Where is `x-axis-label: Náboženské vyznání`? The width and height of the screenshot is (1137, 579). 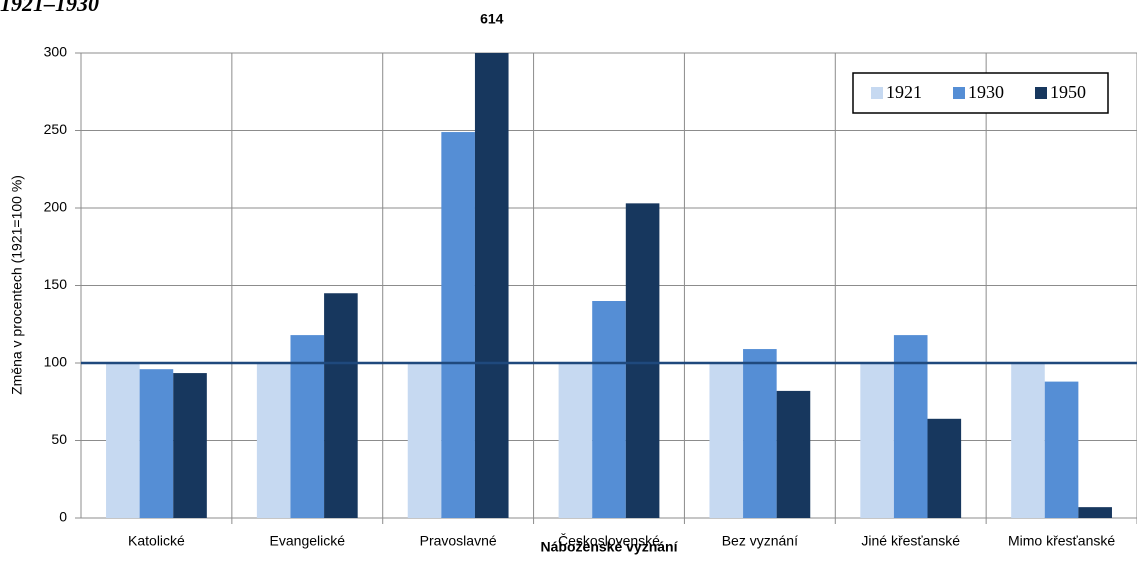 x-axis-label: Náboženské vyznání is located at coordinates (610, 547).